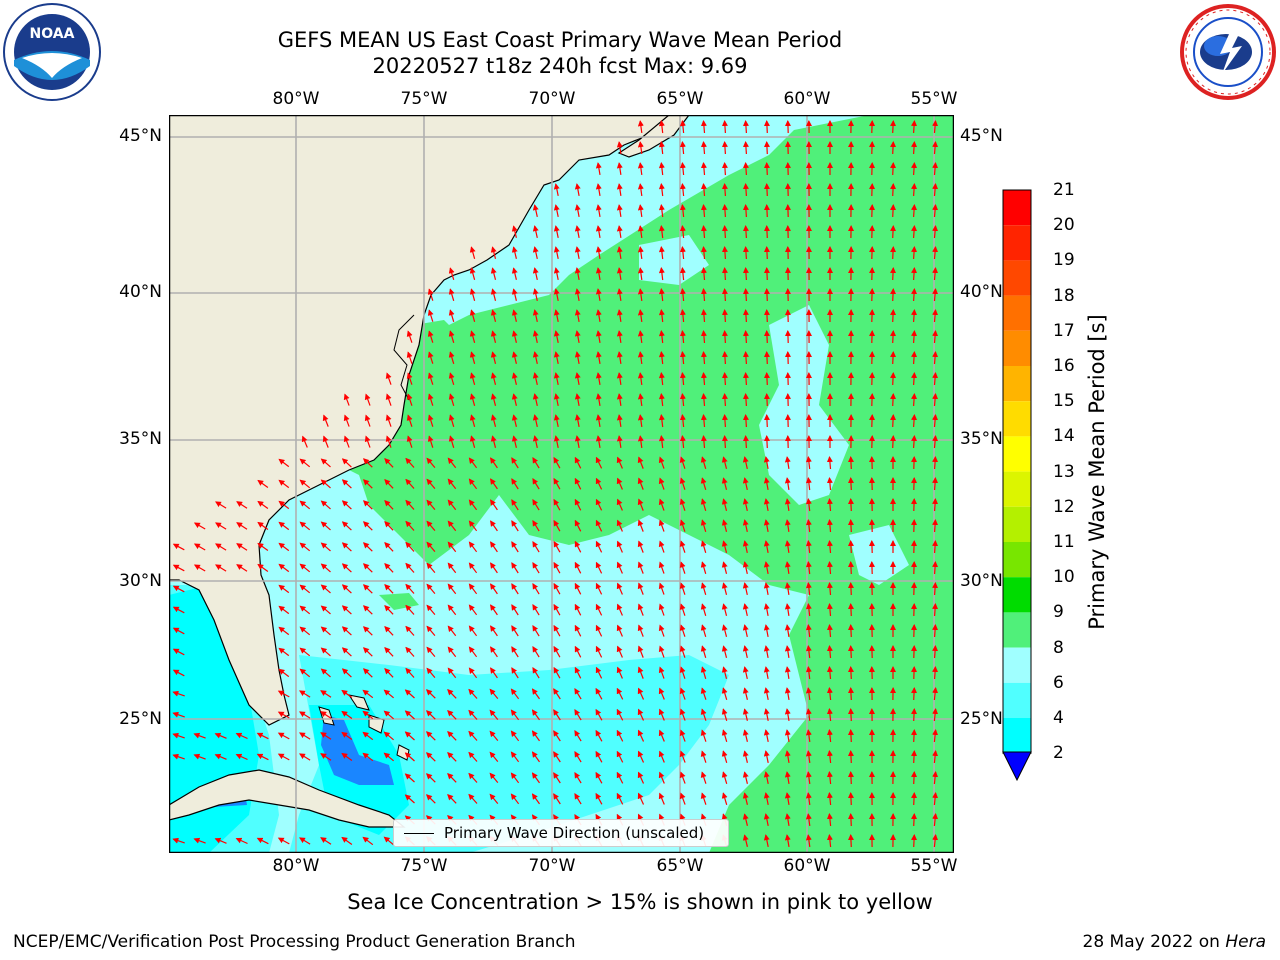 Image resolution: width=1280 pixels, height=960 pixels. Describe the element at coordinates (680, 99) in the screenshot. I see `lon-label-top-65w: 65°W` at that location.